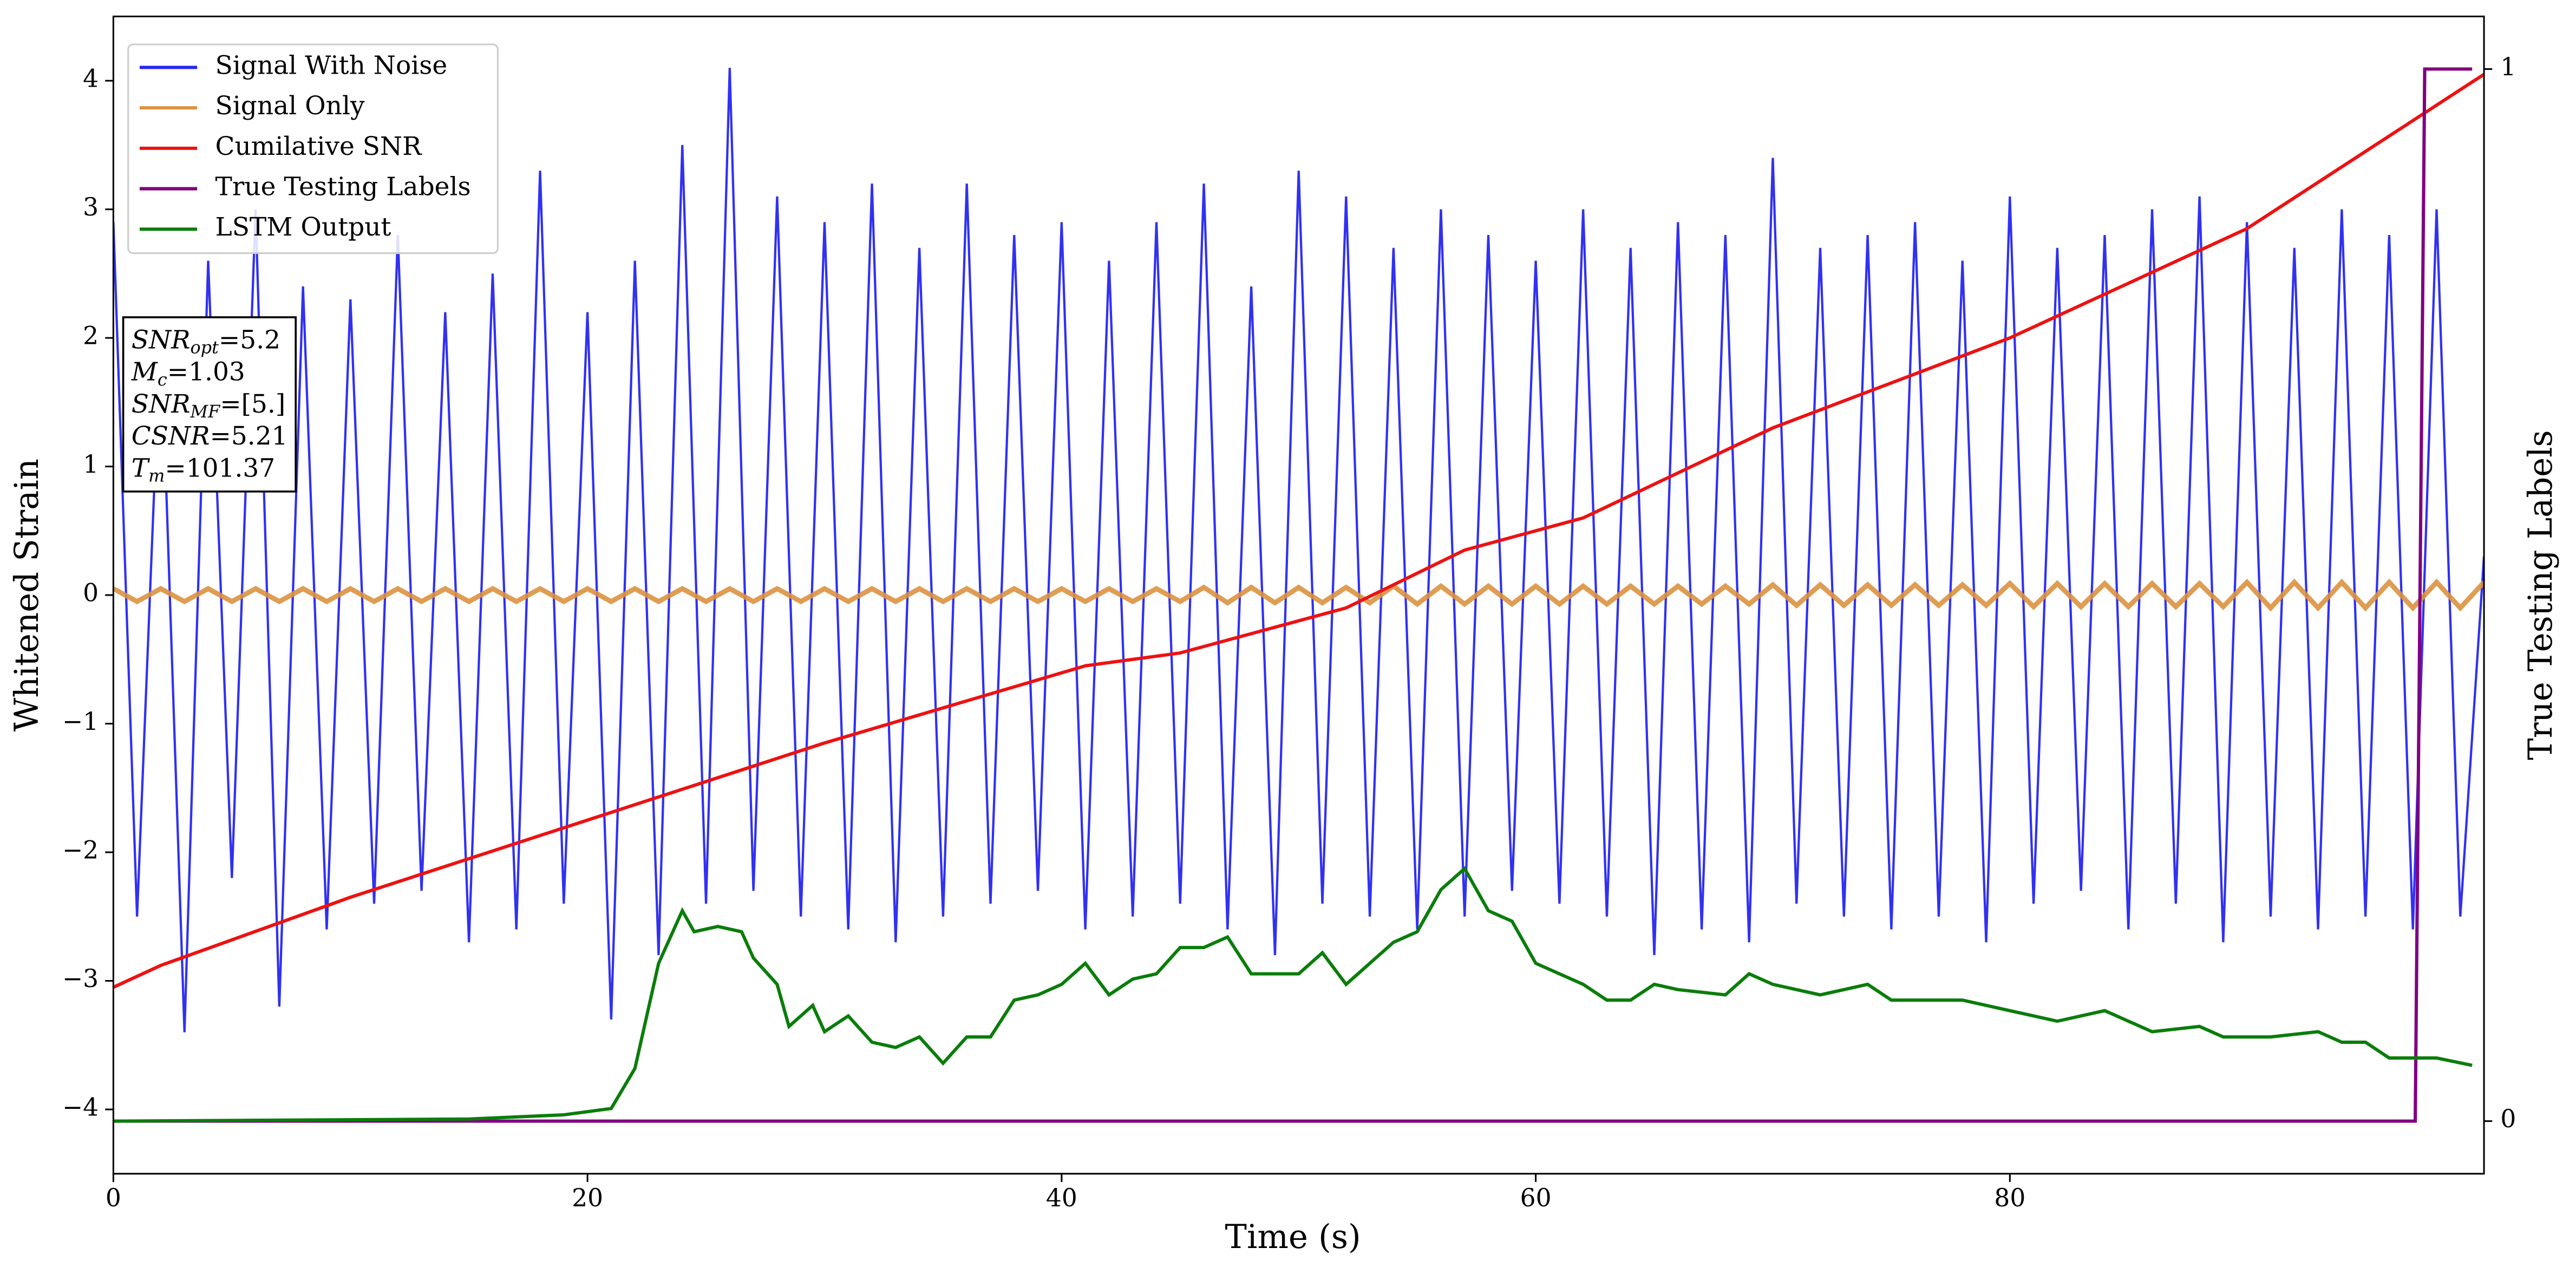 The height and width of the screenshot is (1274, 2576). Describe the element at coordinates (206, 411) in the screenshot. I see `annotation-sub: MF` at that location.